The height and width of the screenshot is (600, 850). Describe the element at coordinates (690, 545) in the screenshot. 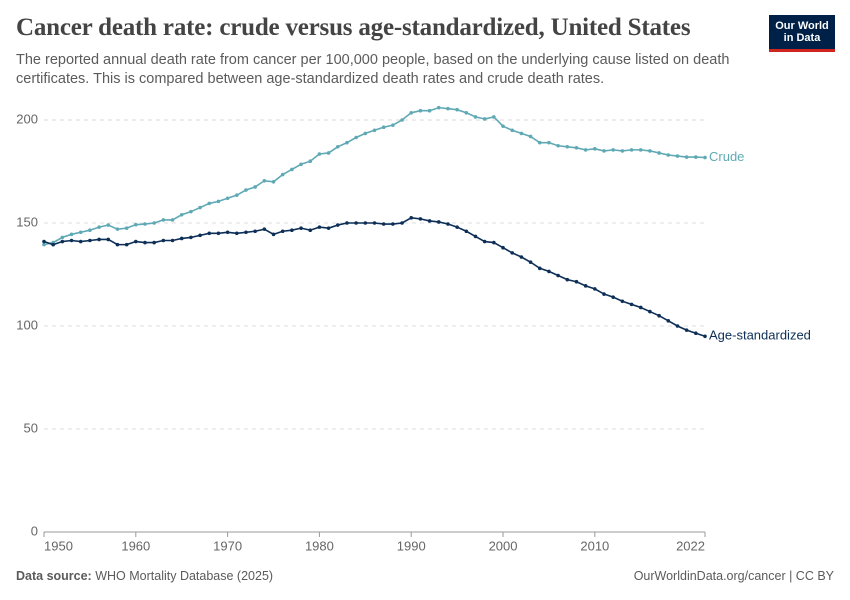

I see `x-tick-label: 2022` at that location.